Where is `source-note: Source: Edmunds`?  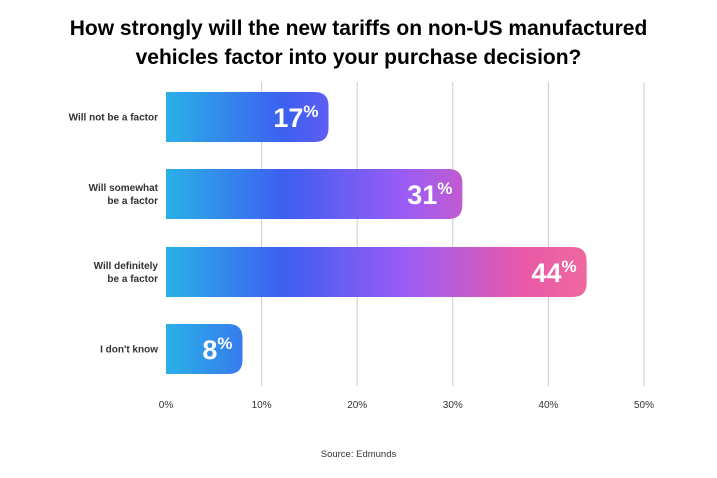
source-note: Source: Edmunds is located at coordinates (358, 454).